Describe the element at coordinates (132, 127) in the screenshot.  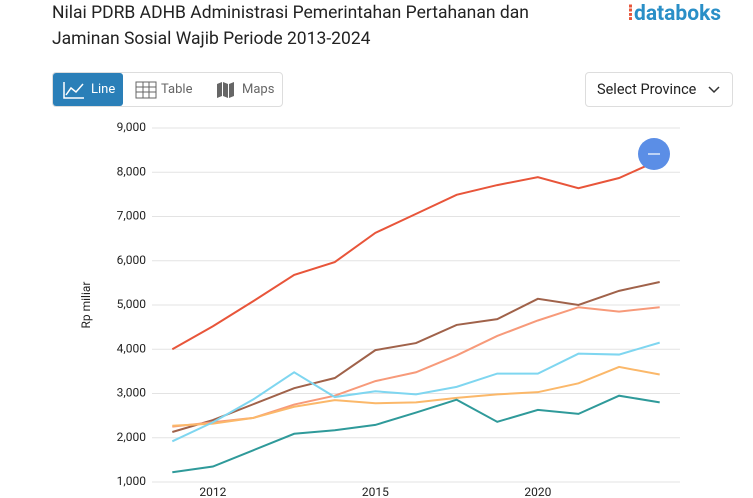
I see `y-tick-label: 9,000` at that location.